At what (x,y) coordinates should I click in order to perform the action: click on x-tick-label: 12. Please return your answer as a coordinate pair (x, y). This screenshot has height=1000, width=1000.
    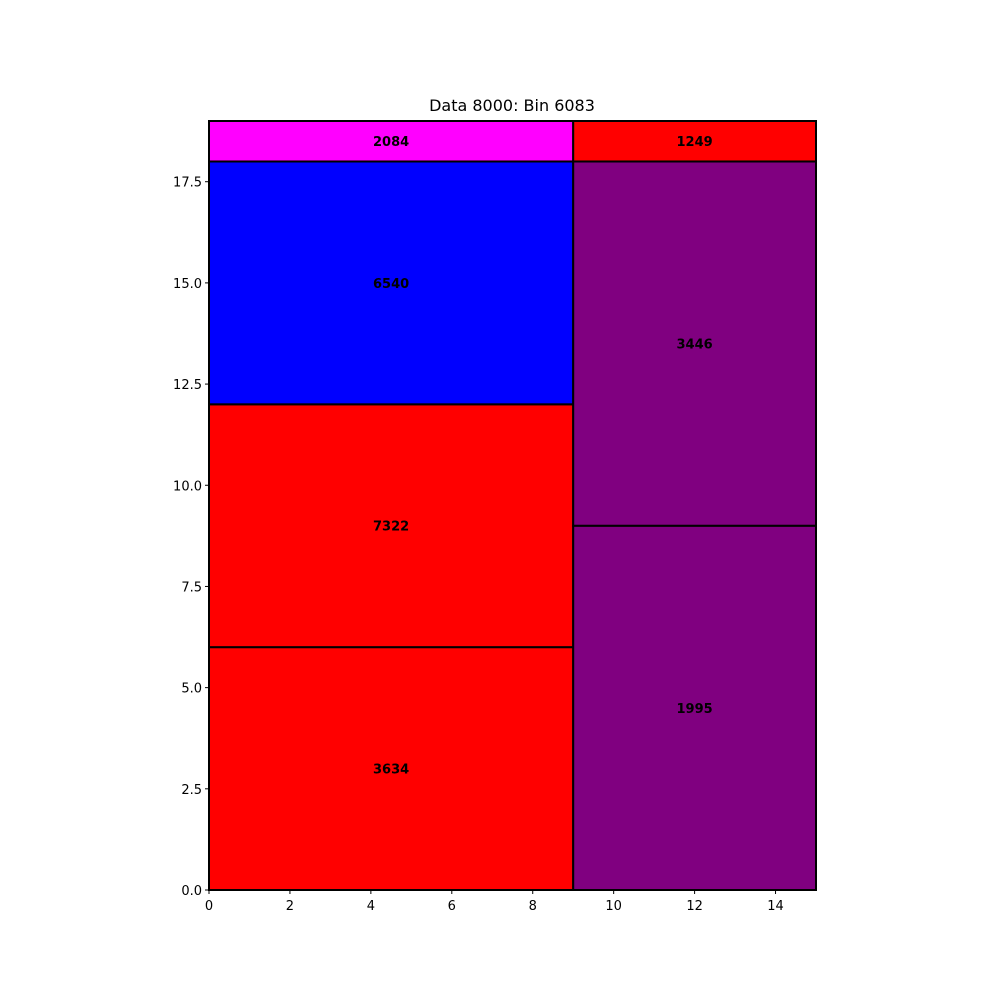
    Looking at the image, I should click on (694, 906).